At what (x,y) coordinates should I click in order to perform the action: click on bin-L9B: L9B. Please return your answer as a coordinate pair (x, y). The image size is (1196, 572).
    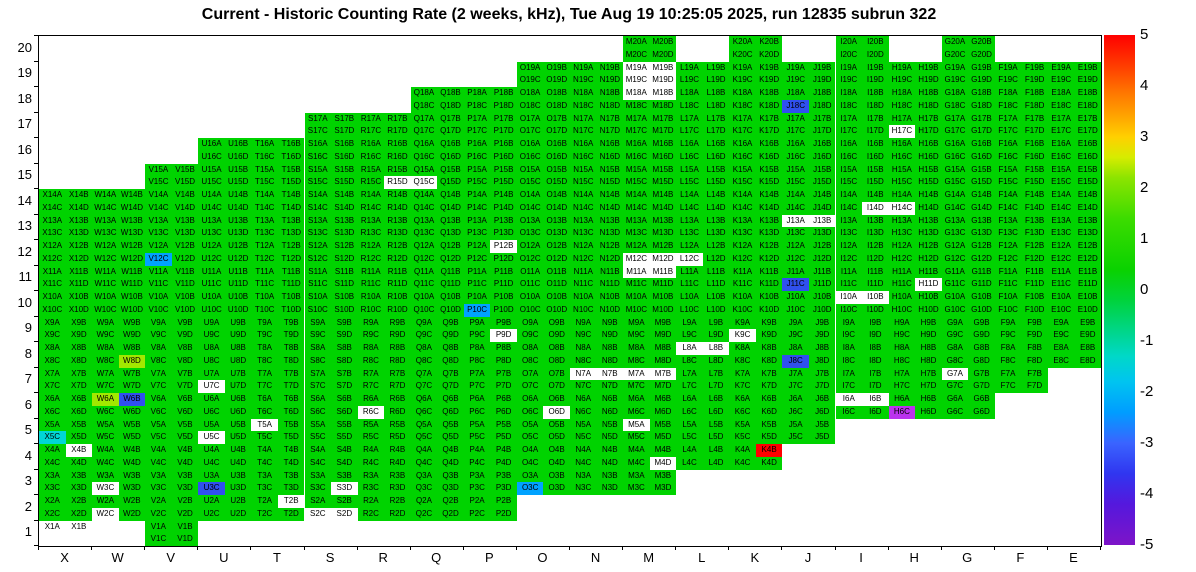
    Looking at the image, I should click on (716, 323).